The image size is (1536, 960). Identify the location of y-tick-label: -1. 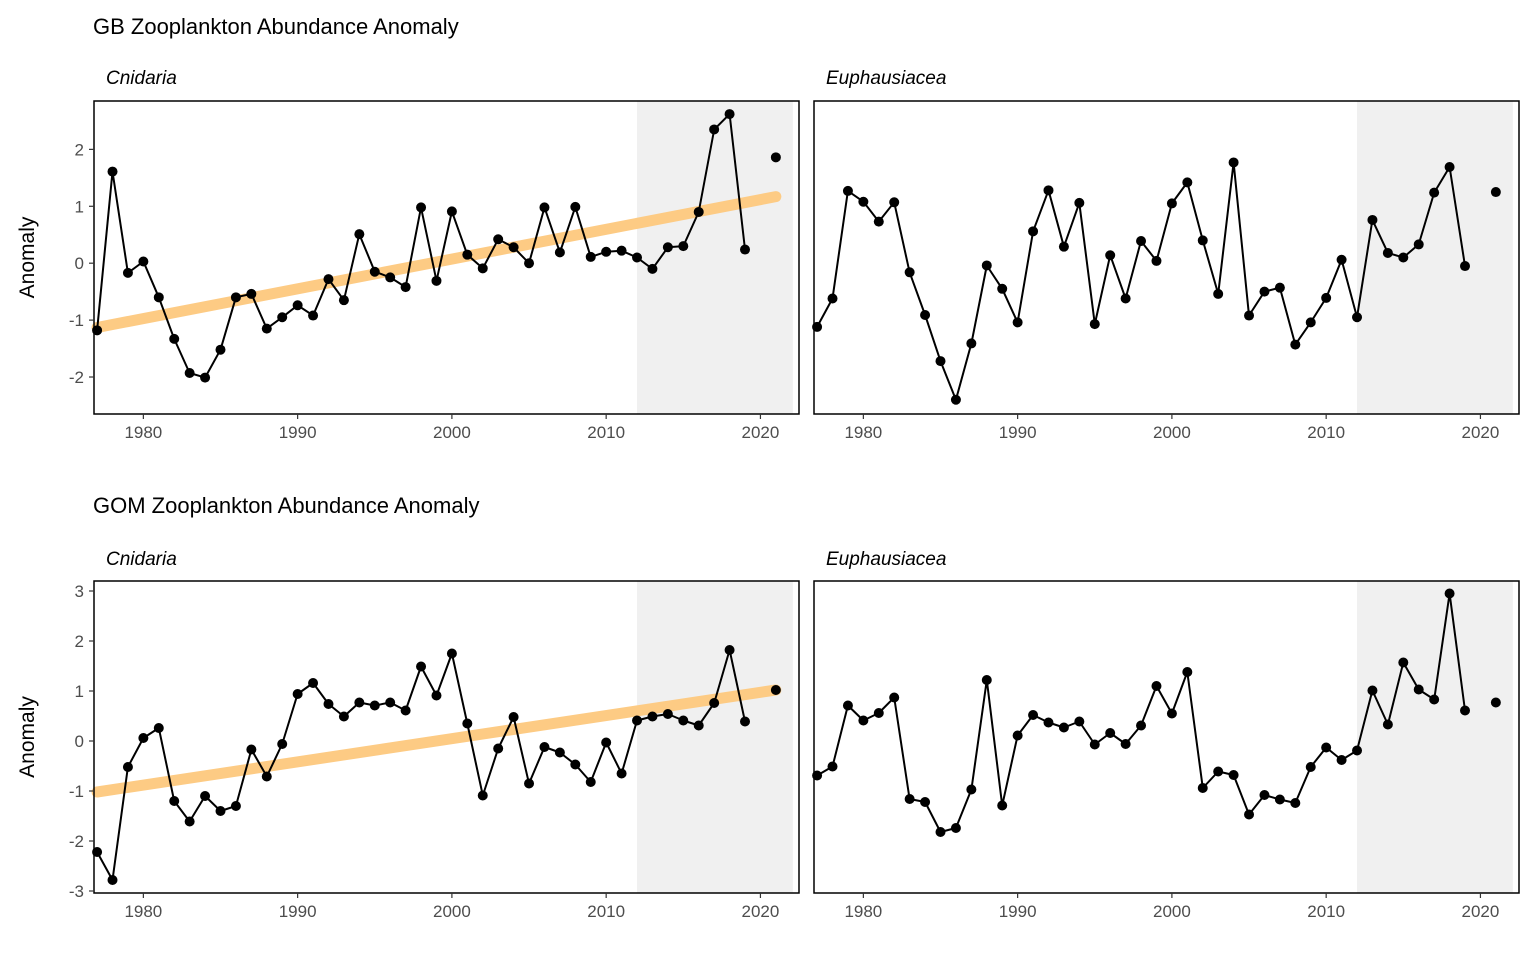
(76, 320).